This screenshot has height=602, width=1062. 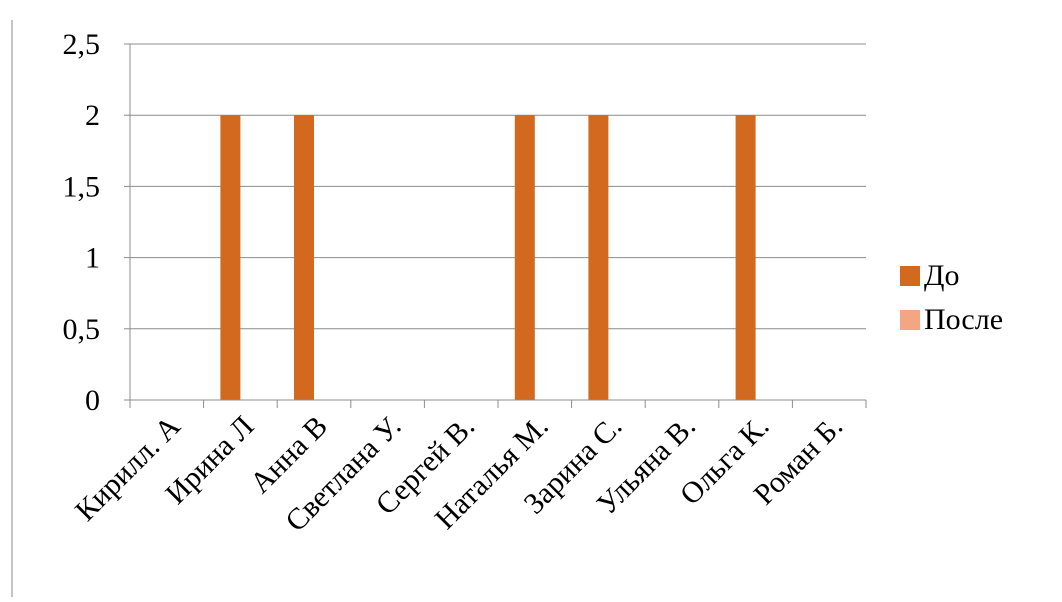 I want to click on y-tick-label: 1,5, so click(x=82, y=186).